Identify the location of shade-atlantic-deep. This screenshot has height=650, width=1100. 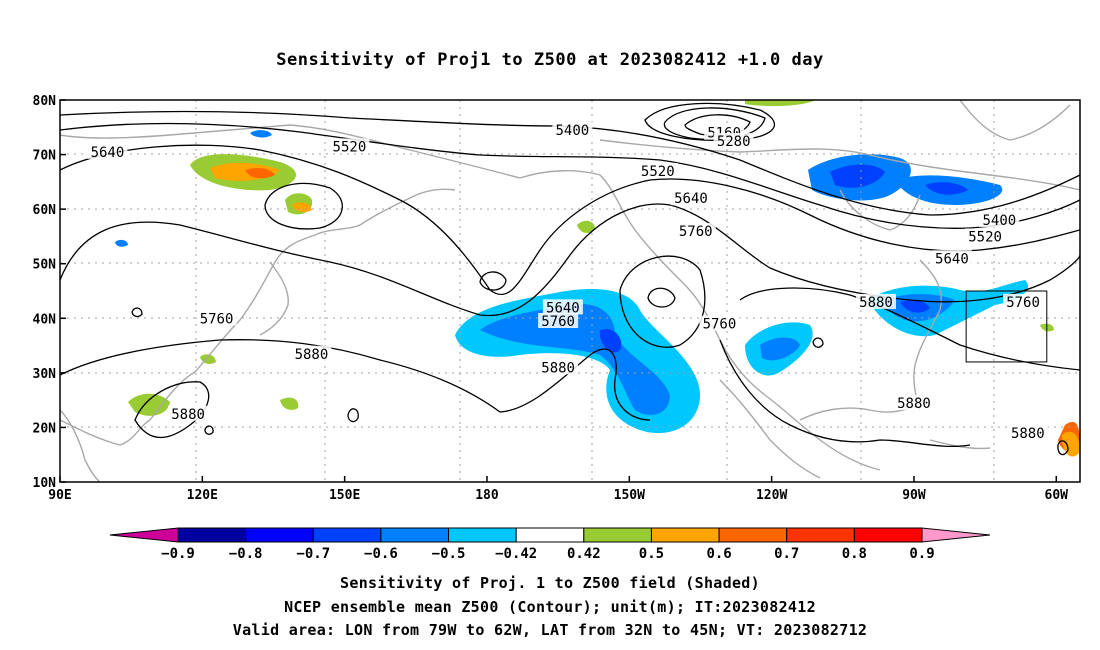
(915, 306).